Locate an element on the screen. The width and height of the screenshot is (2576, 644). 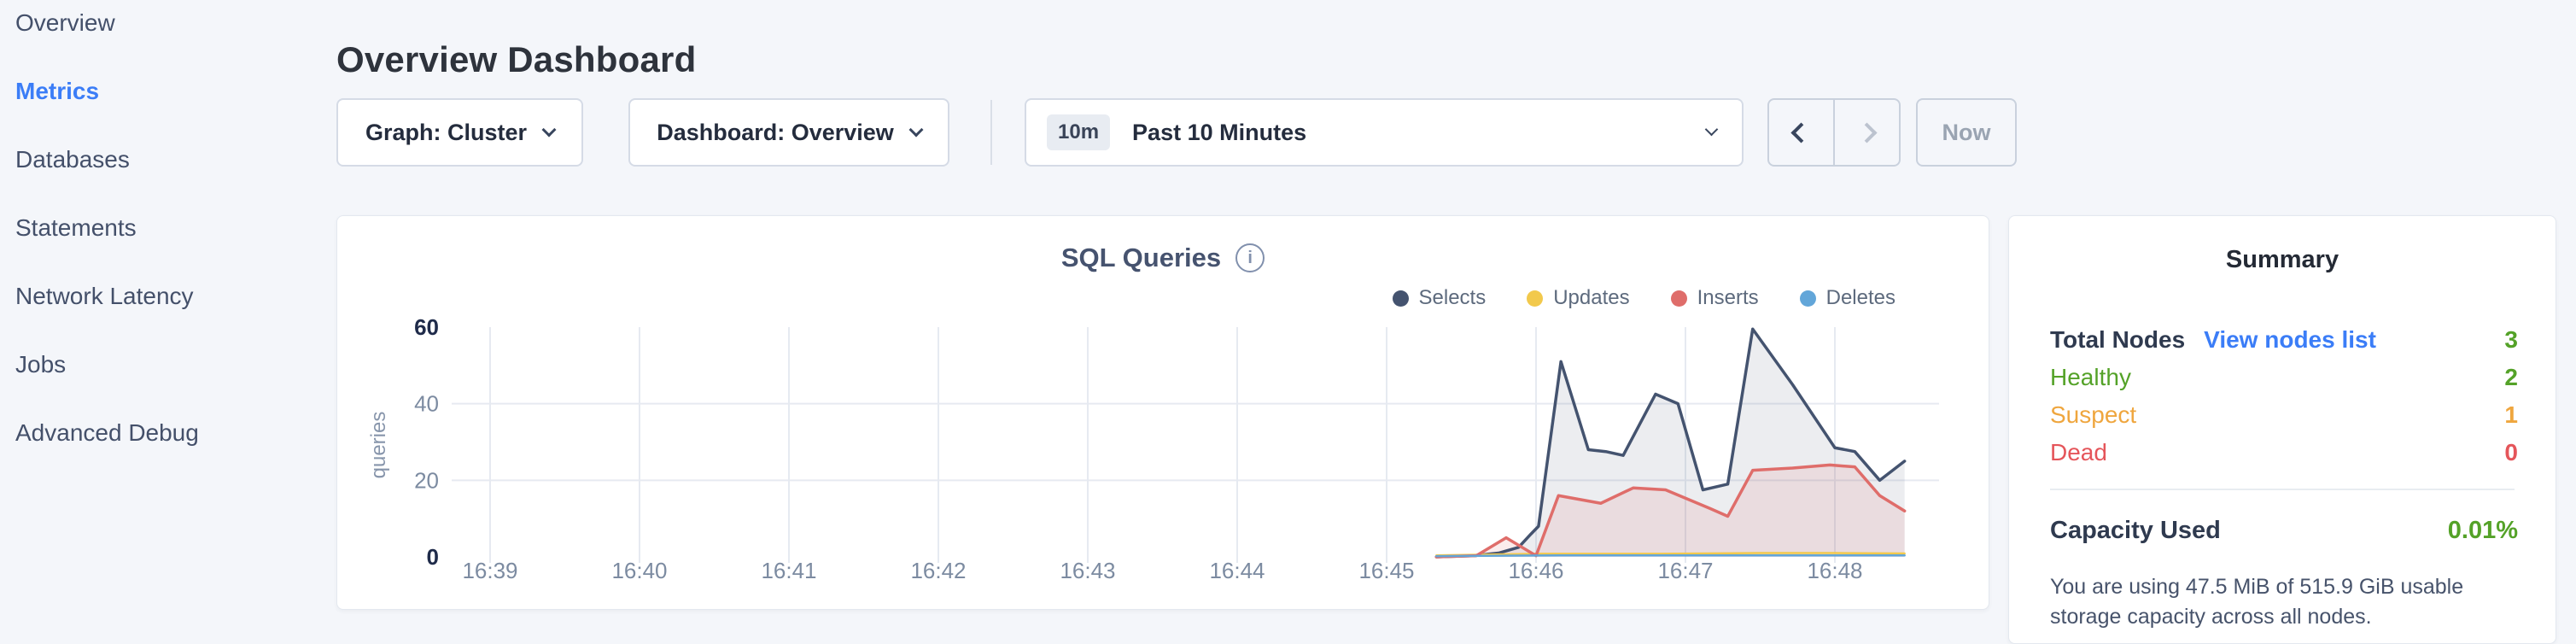
svg-text: queries is located at coordinates (378, 445).